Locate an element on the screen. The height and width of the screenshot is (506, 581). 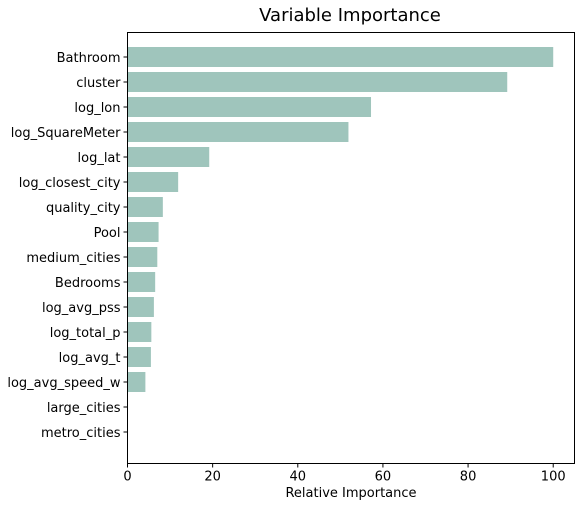
category-label: log_total_p is located at coordinates (85, 333).